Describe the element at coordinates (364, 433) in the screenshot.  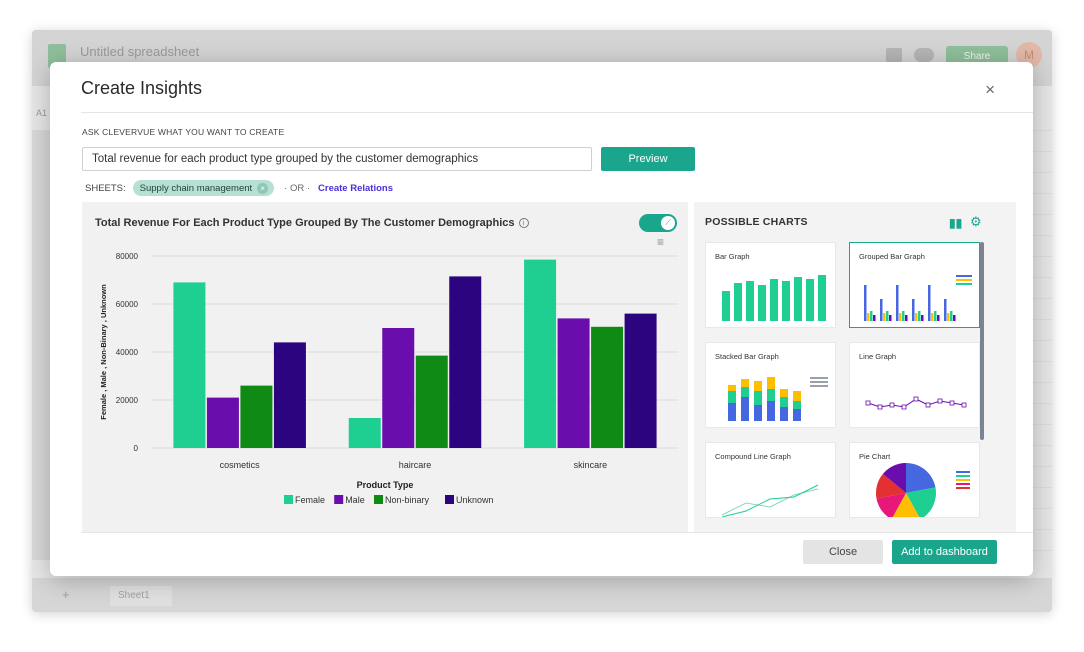
I see `bar-female-haircare` at that location.